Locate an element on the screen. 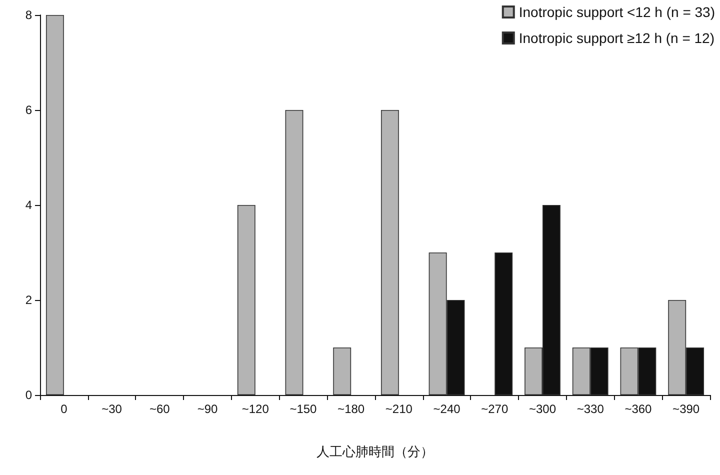 The image size is (720, 475). x-tick-label: ~60 is located at coordinates (159, 409).